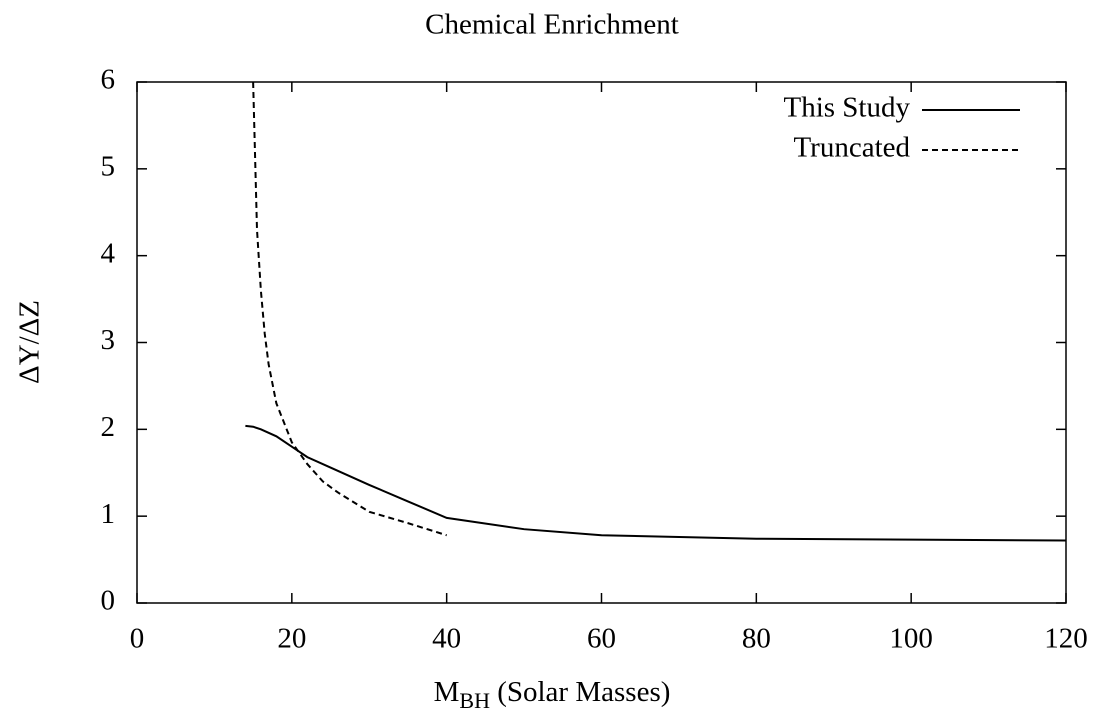  Describe the element at coordinates (108, 166) in the screenshot. I see `y-tick-label: 5` at that location.